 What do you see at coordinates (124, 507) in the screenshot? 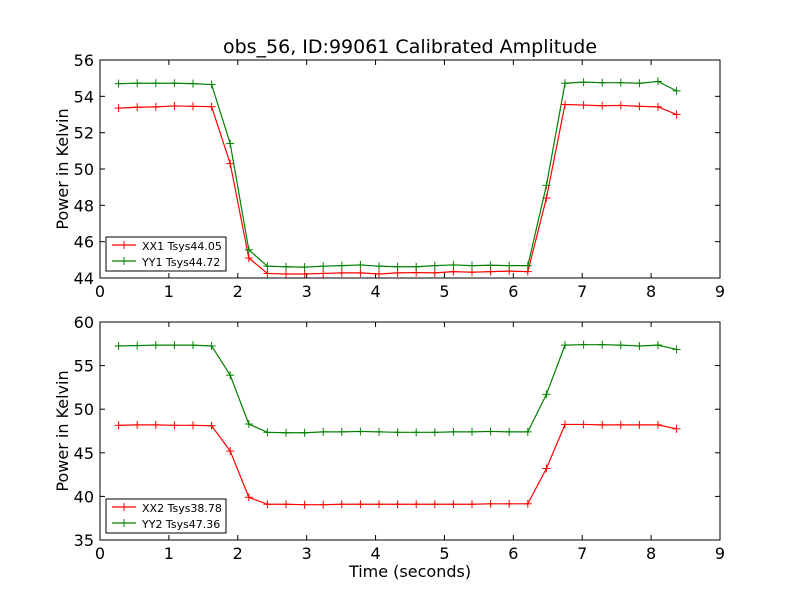
I see `bottom-legend-entry-xx2` at bounding box center [124, 507].